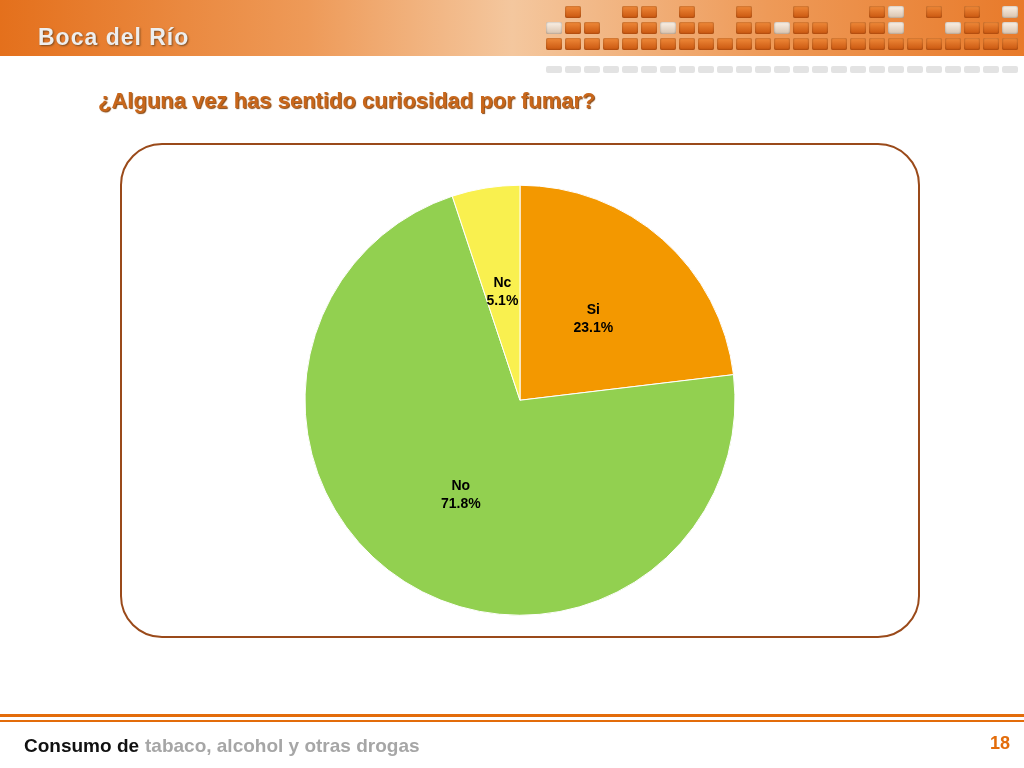  I want to click on chart-title: ¿Alguna vez has sentido curiosidad por fumar?, so click(347, 101).